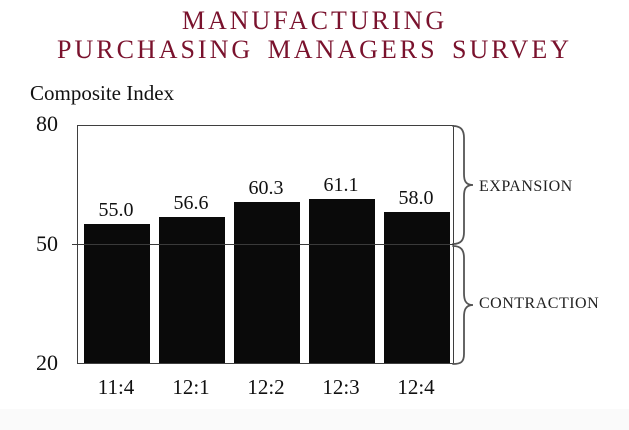 The width and height of the screenshot is (629, 430). I want to click on bar-value-label: 56.6, so click(191, 203).